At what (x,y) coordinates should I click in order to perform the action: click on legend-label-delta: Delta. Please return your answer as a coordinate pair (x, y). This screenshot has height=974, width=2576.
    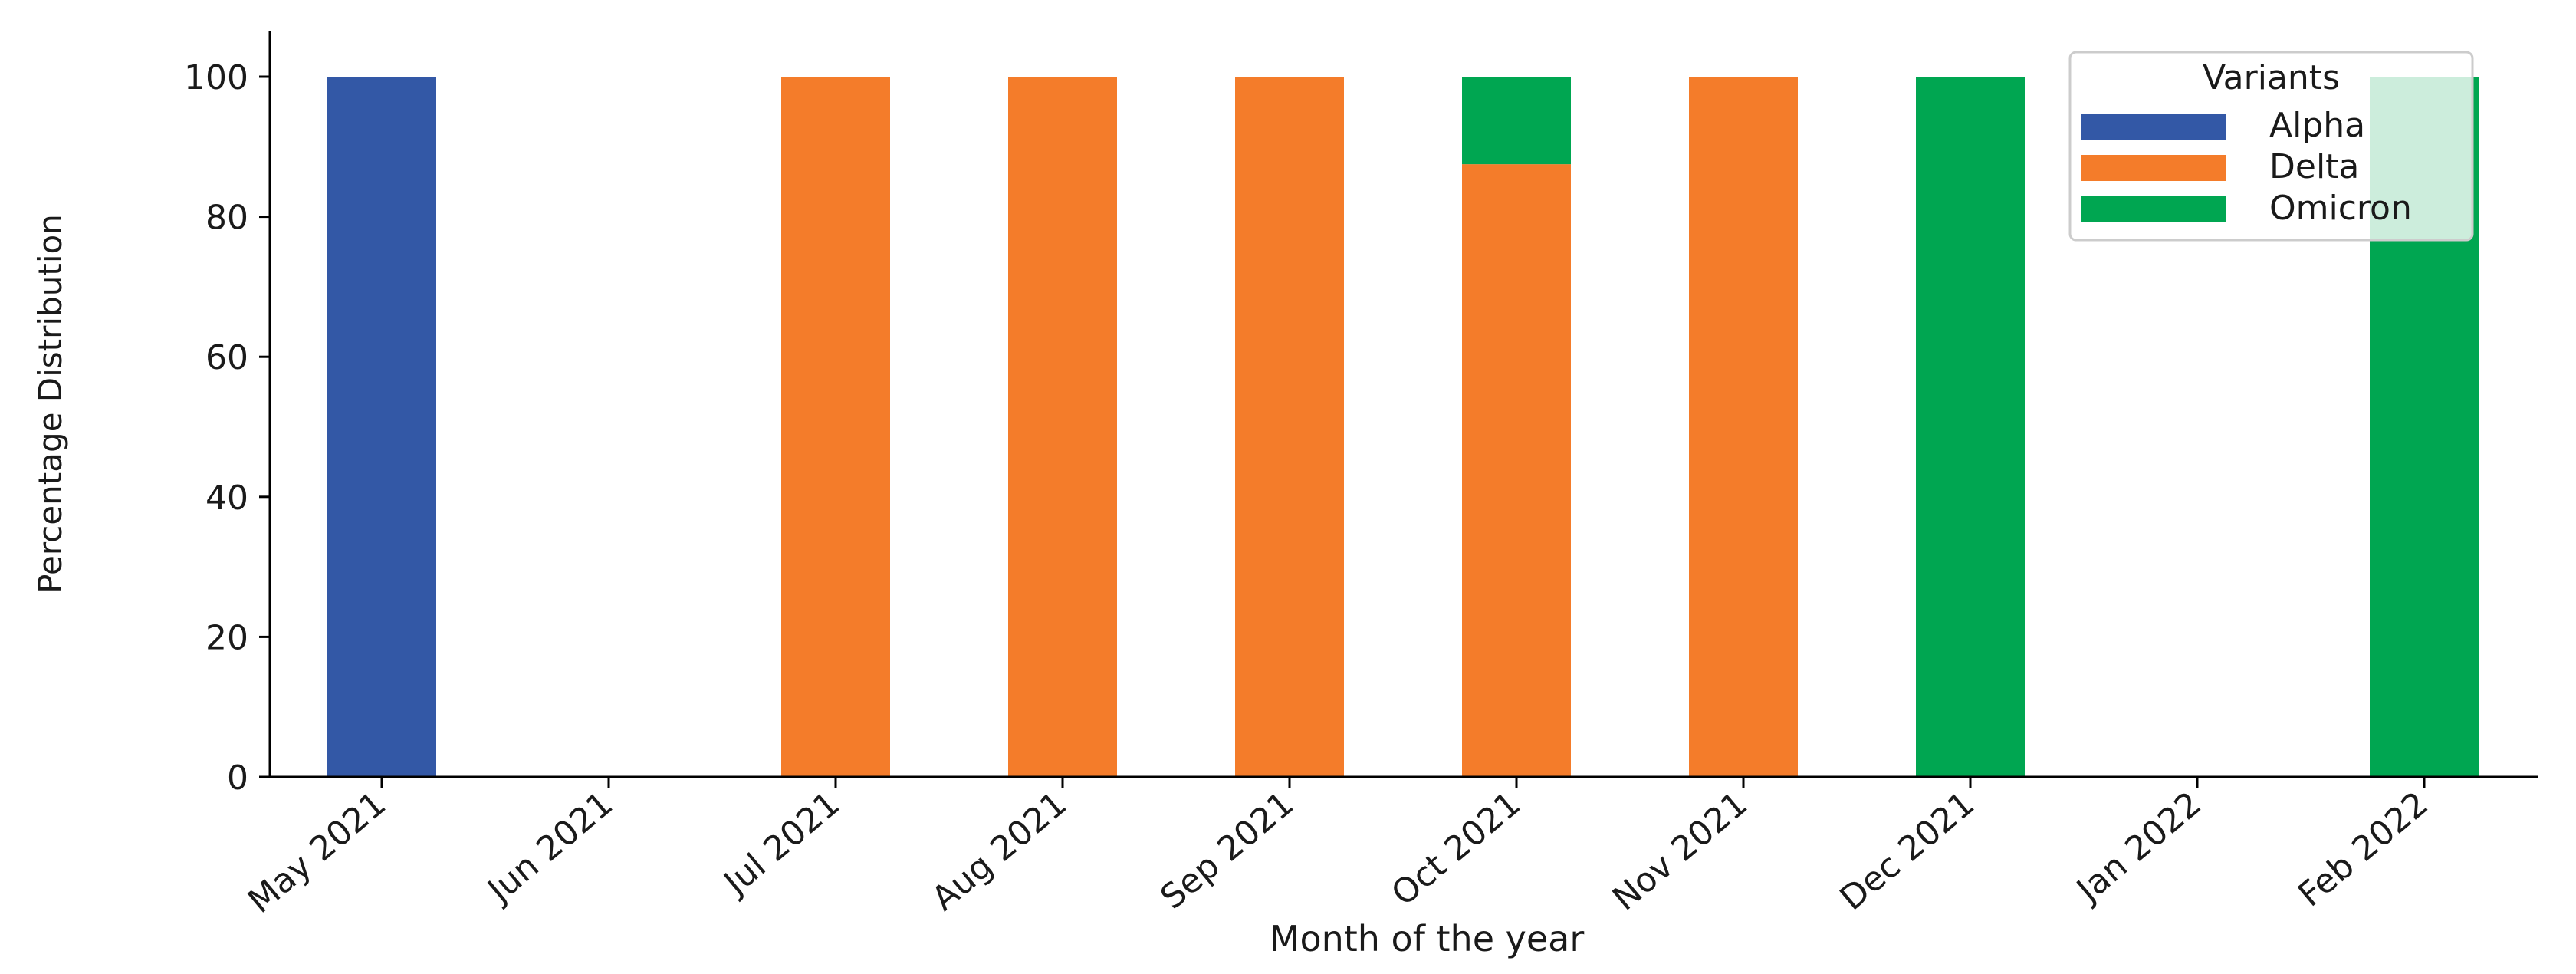
    Looking at the image, I should click on (2314, 166).